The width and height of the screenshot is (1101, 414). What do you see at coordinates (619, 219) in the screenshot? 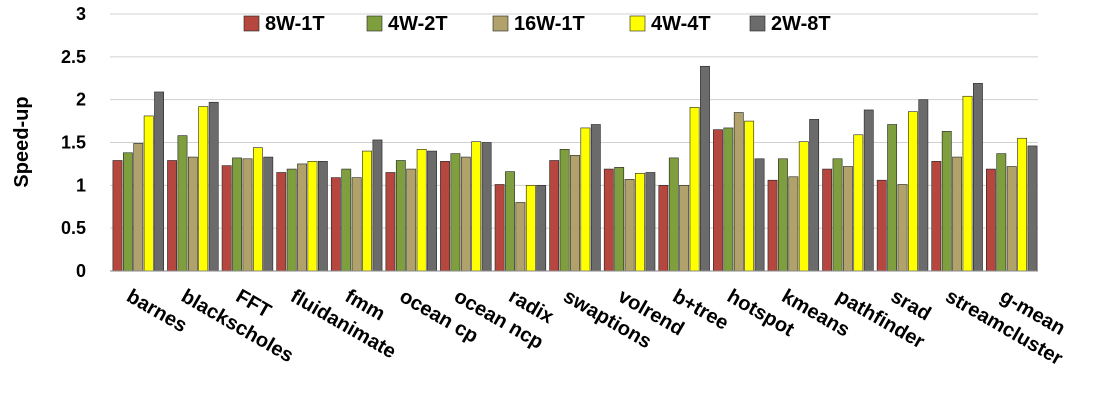
I see `bar-volrend-4w-2t` at bounding box center [619, 219].